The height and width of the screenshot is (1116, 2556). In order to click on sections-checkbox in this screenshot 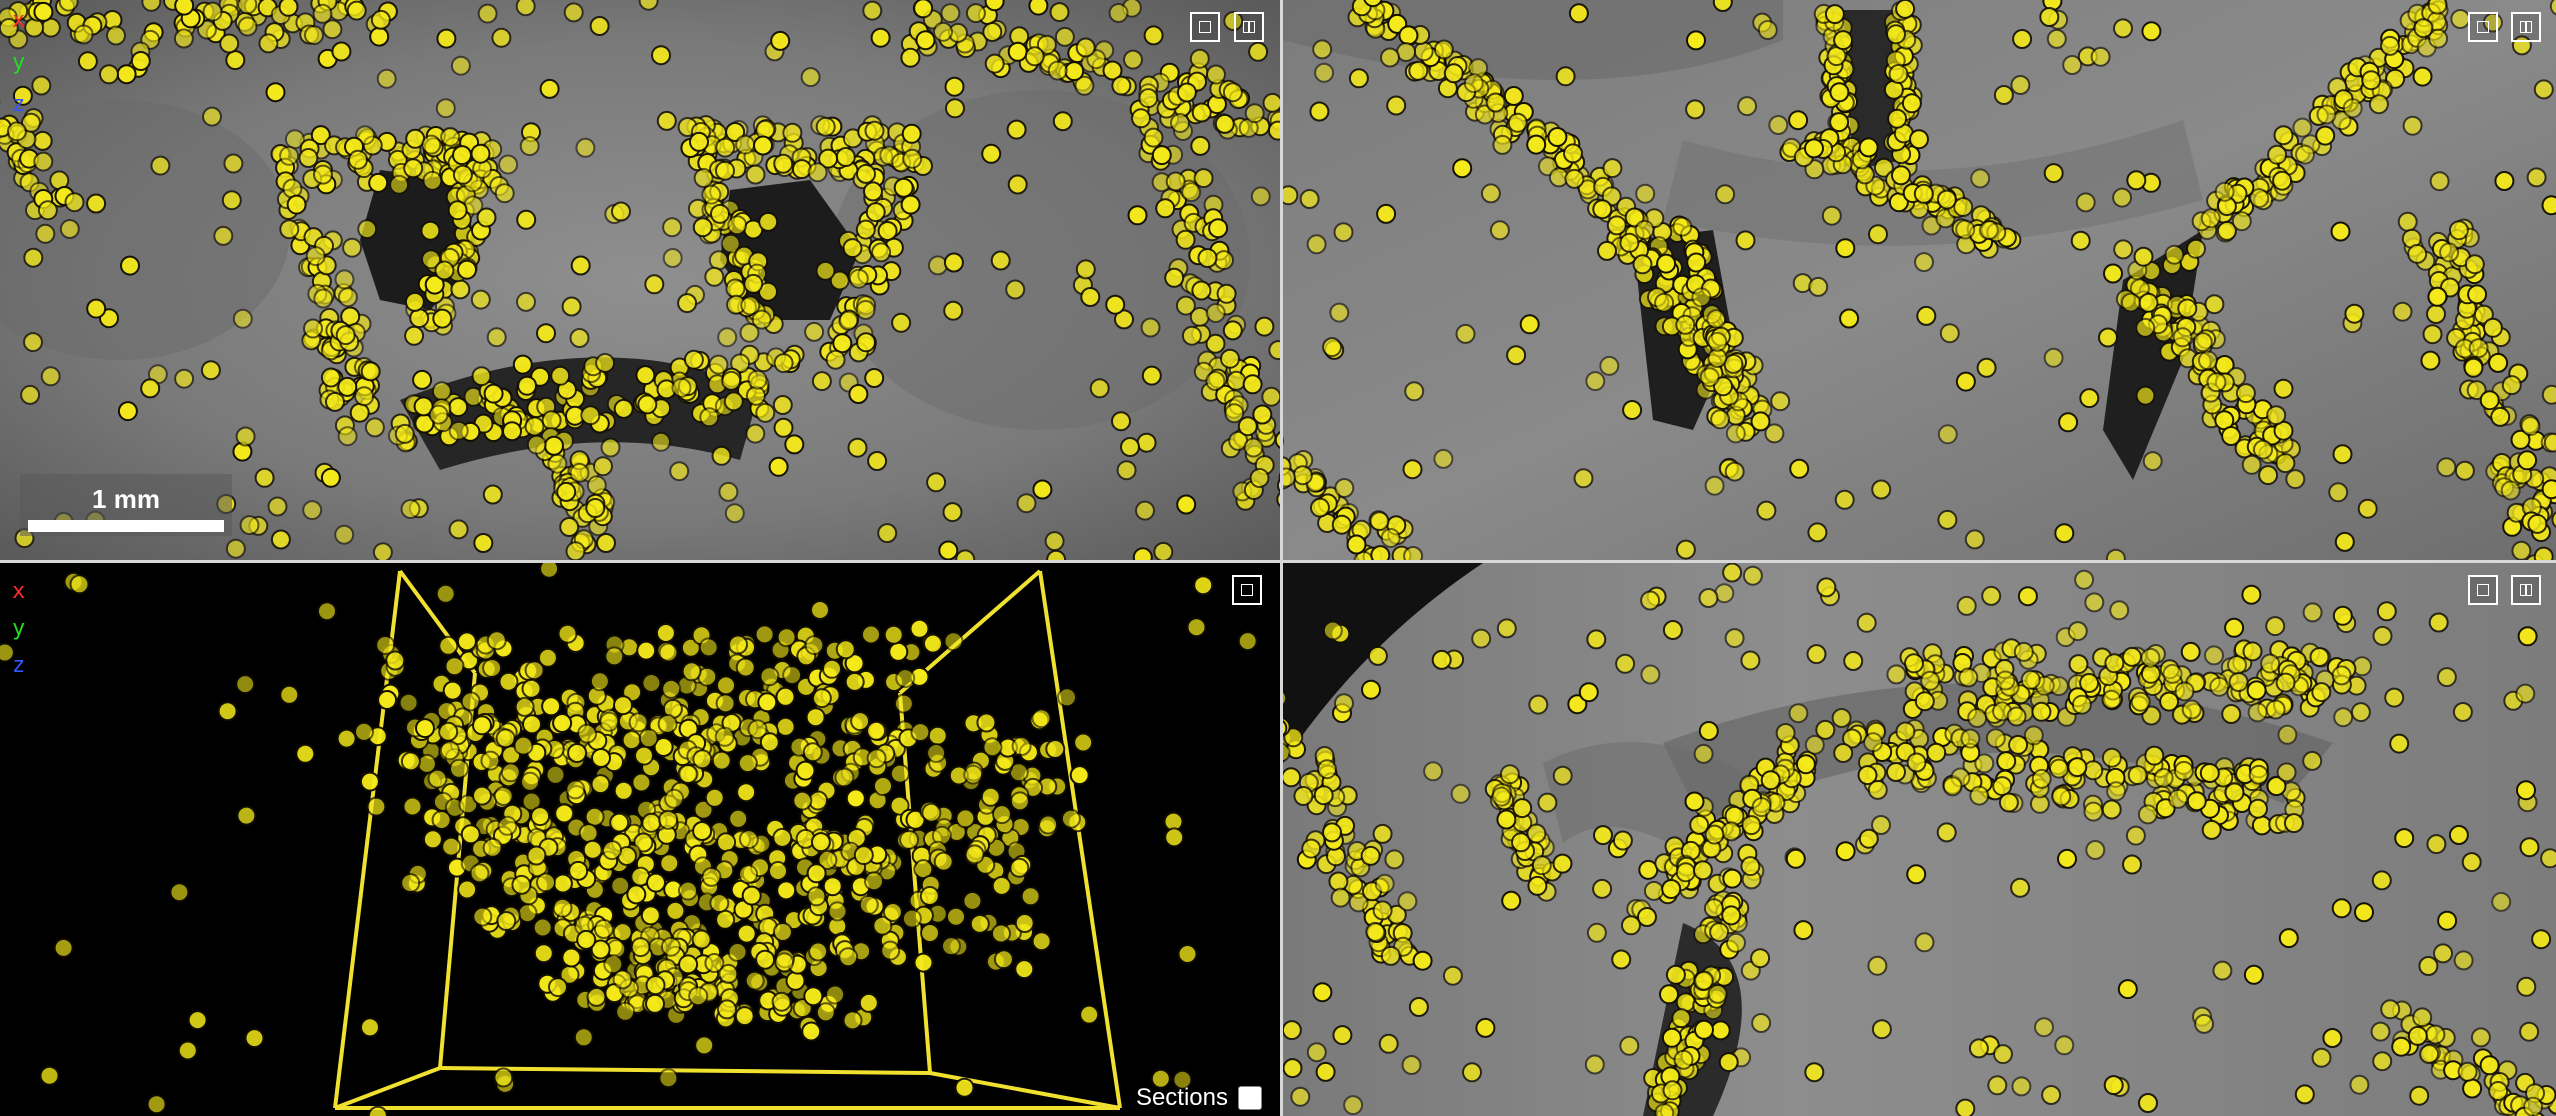, I will do `click(1250, 1098)`.